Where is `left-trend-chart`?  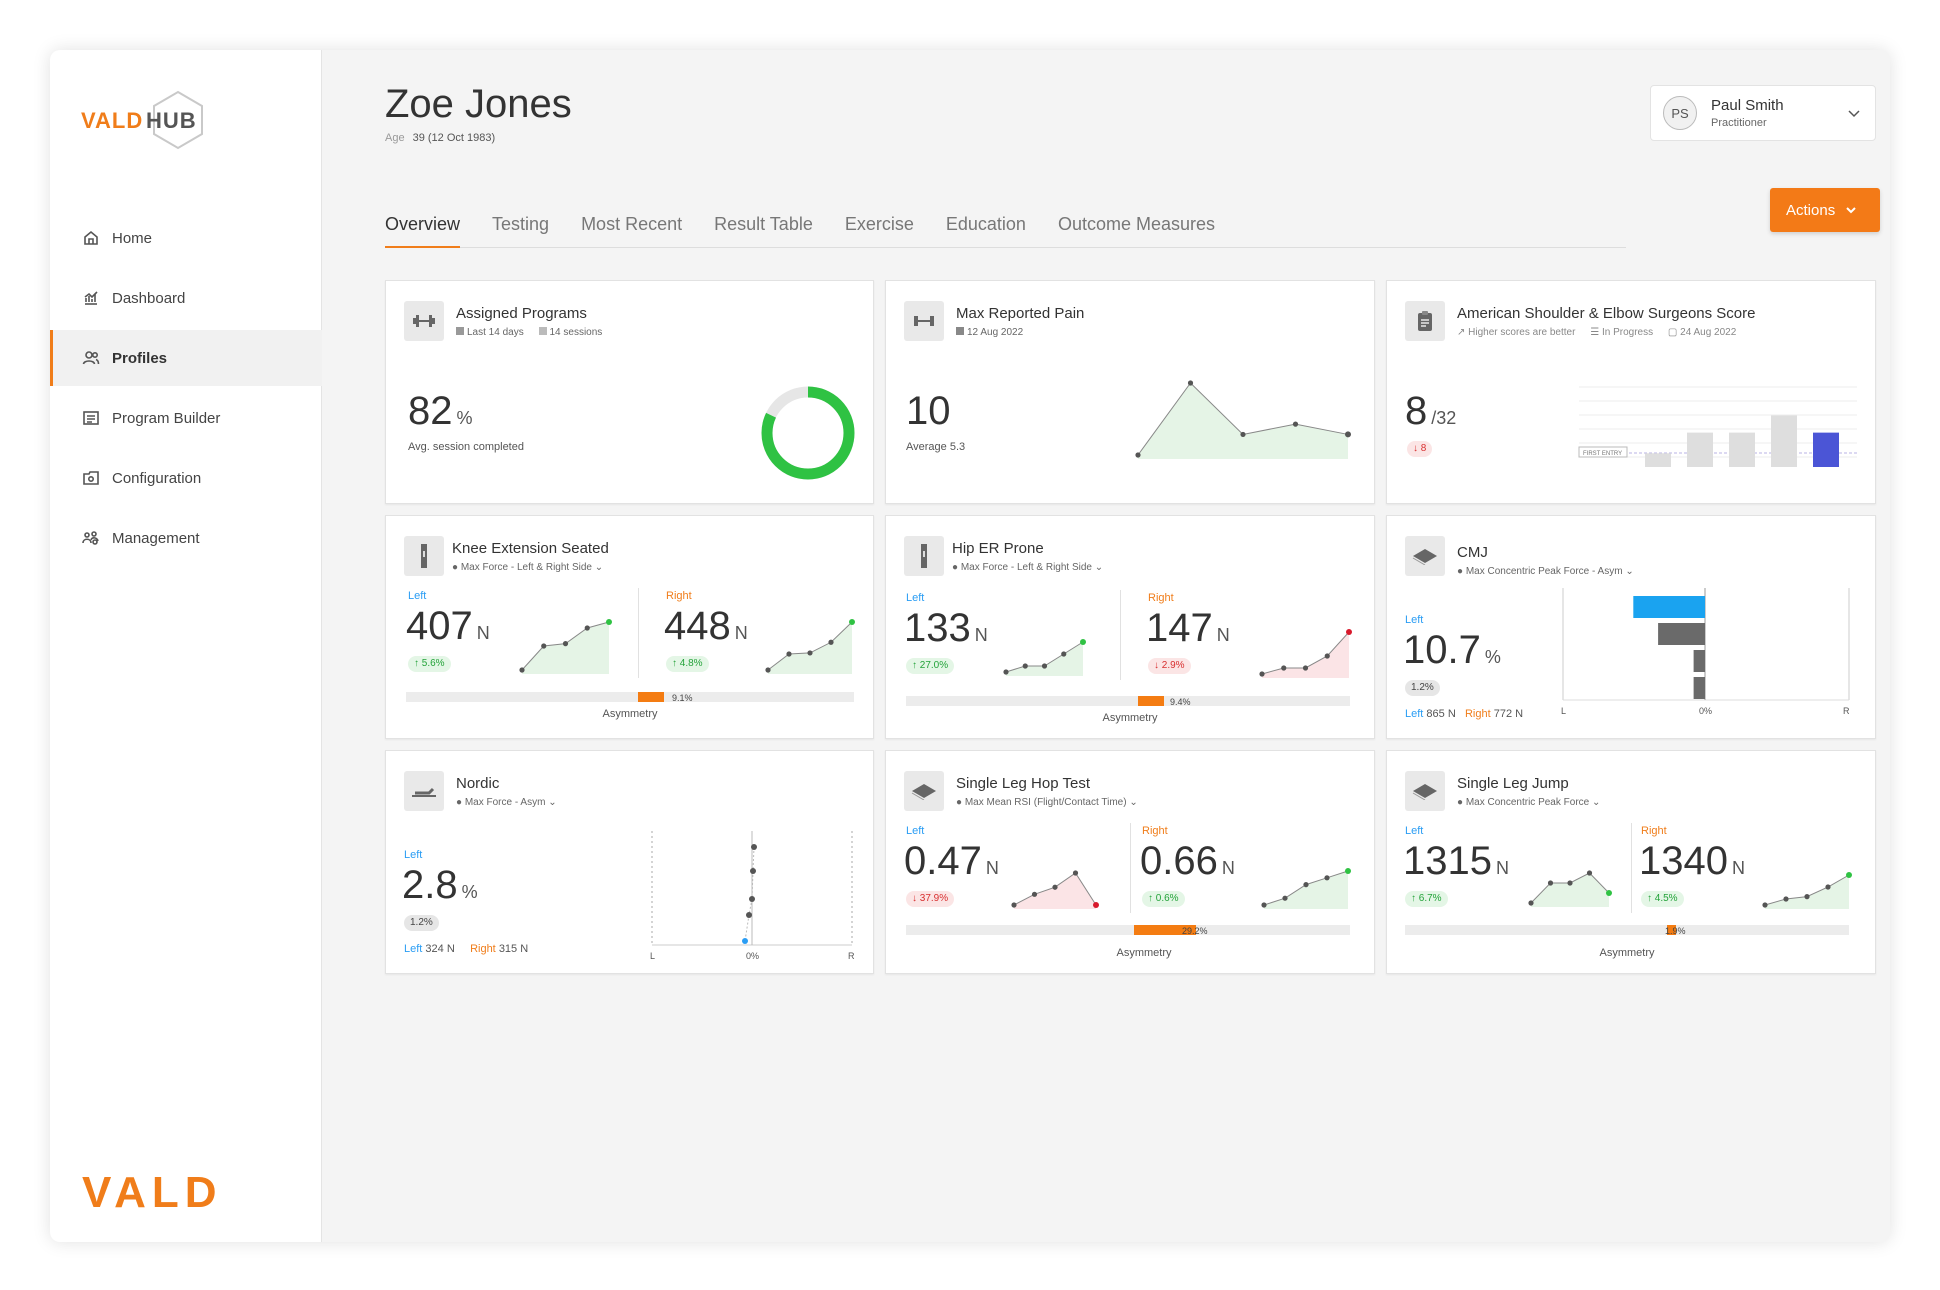
left-trend-chart is located at coordinates (1044, 657).